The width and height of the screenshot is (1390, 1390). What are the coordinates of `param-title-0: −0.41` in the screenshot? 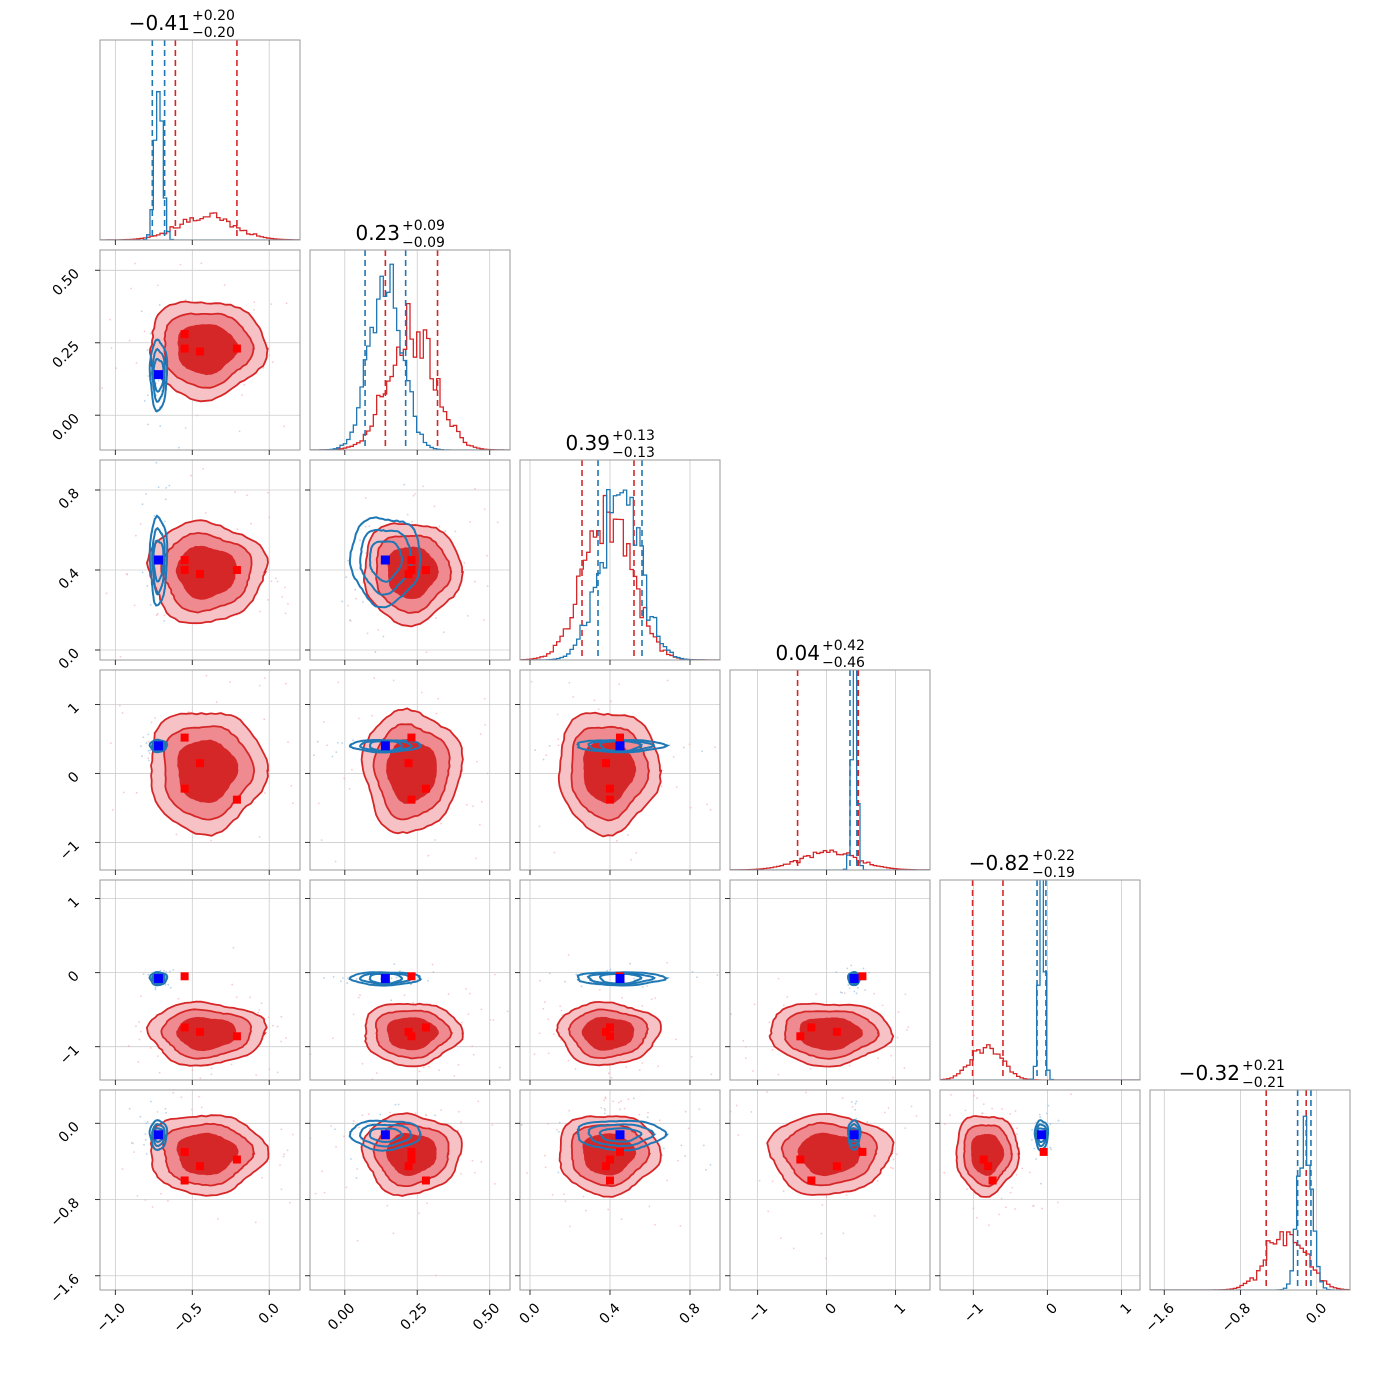 It's located at (159, 23).